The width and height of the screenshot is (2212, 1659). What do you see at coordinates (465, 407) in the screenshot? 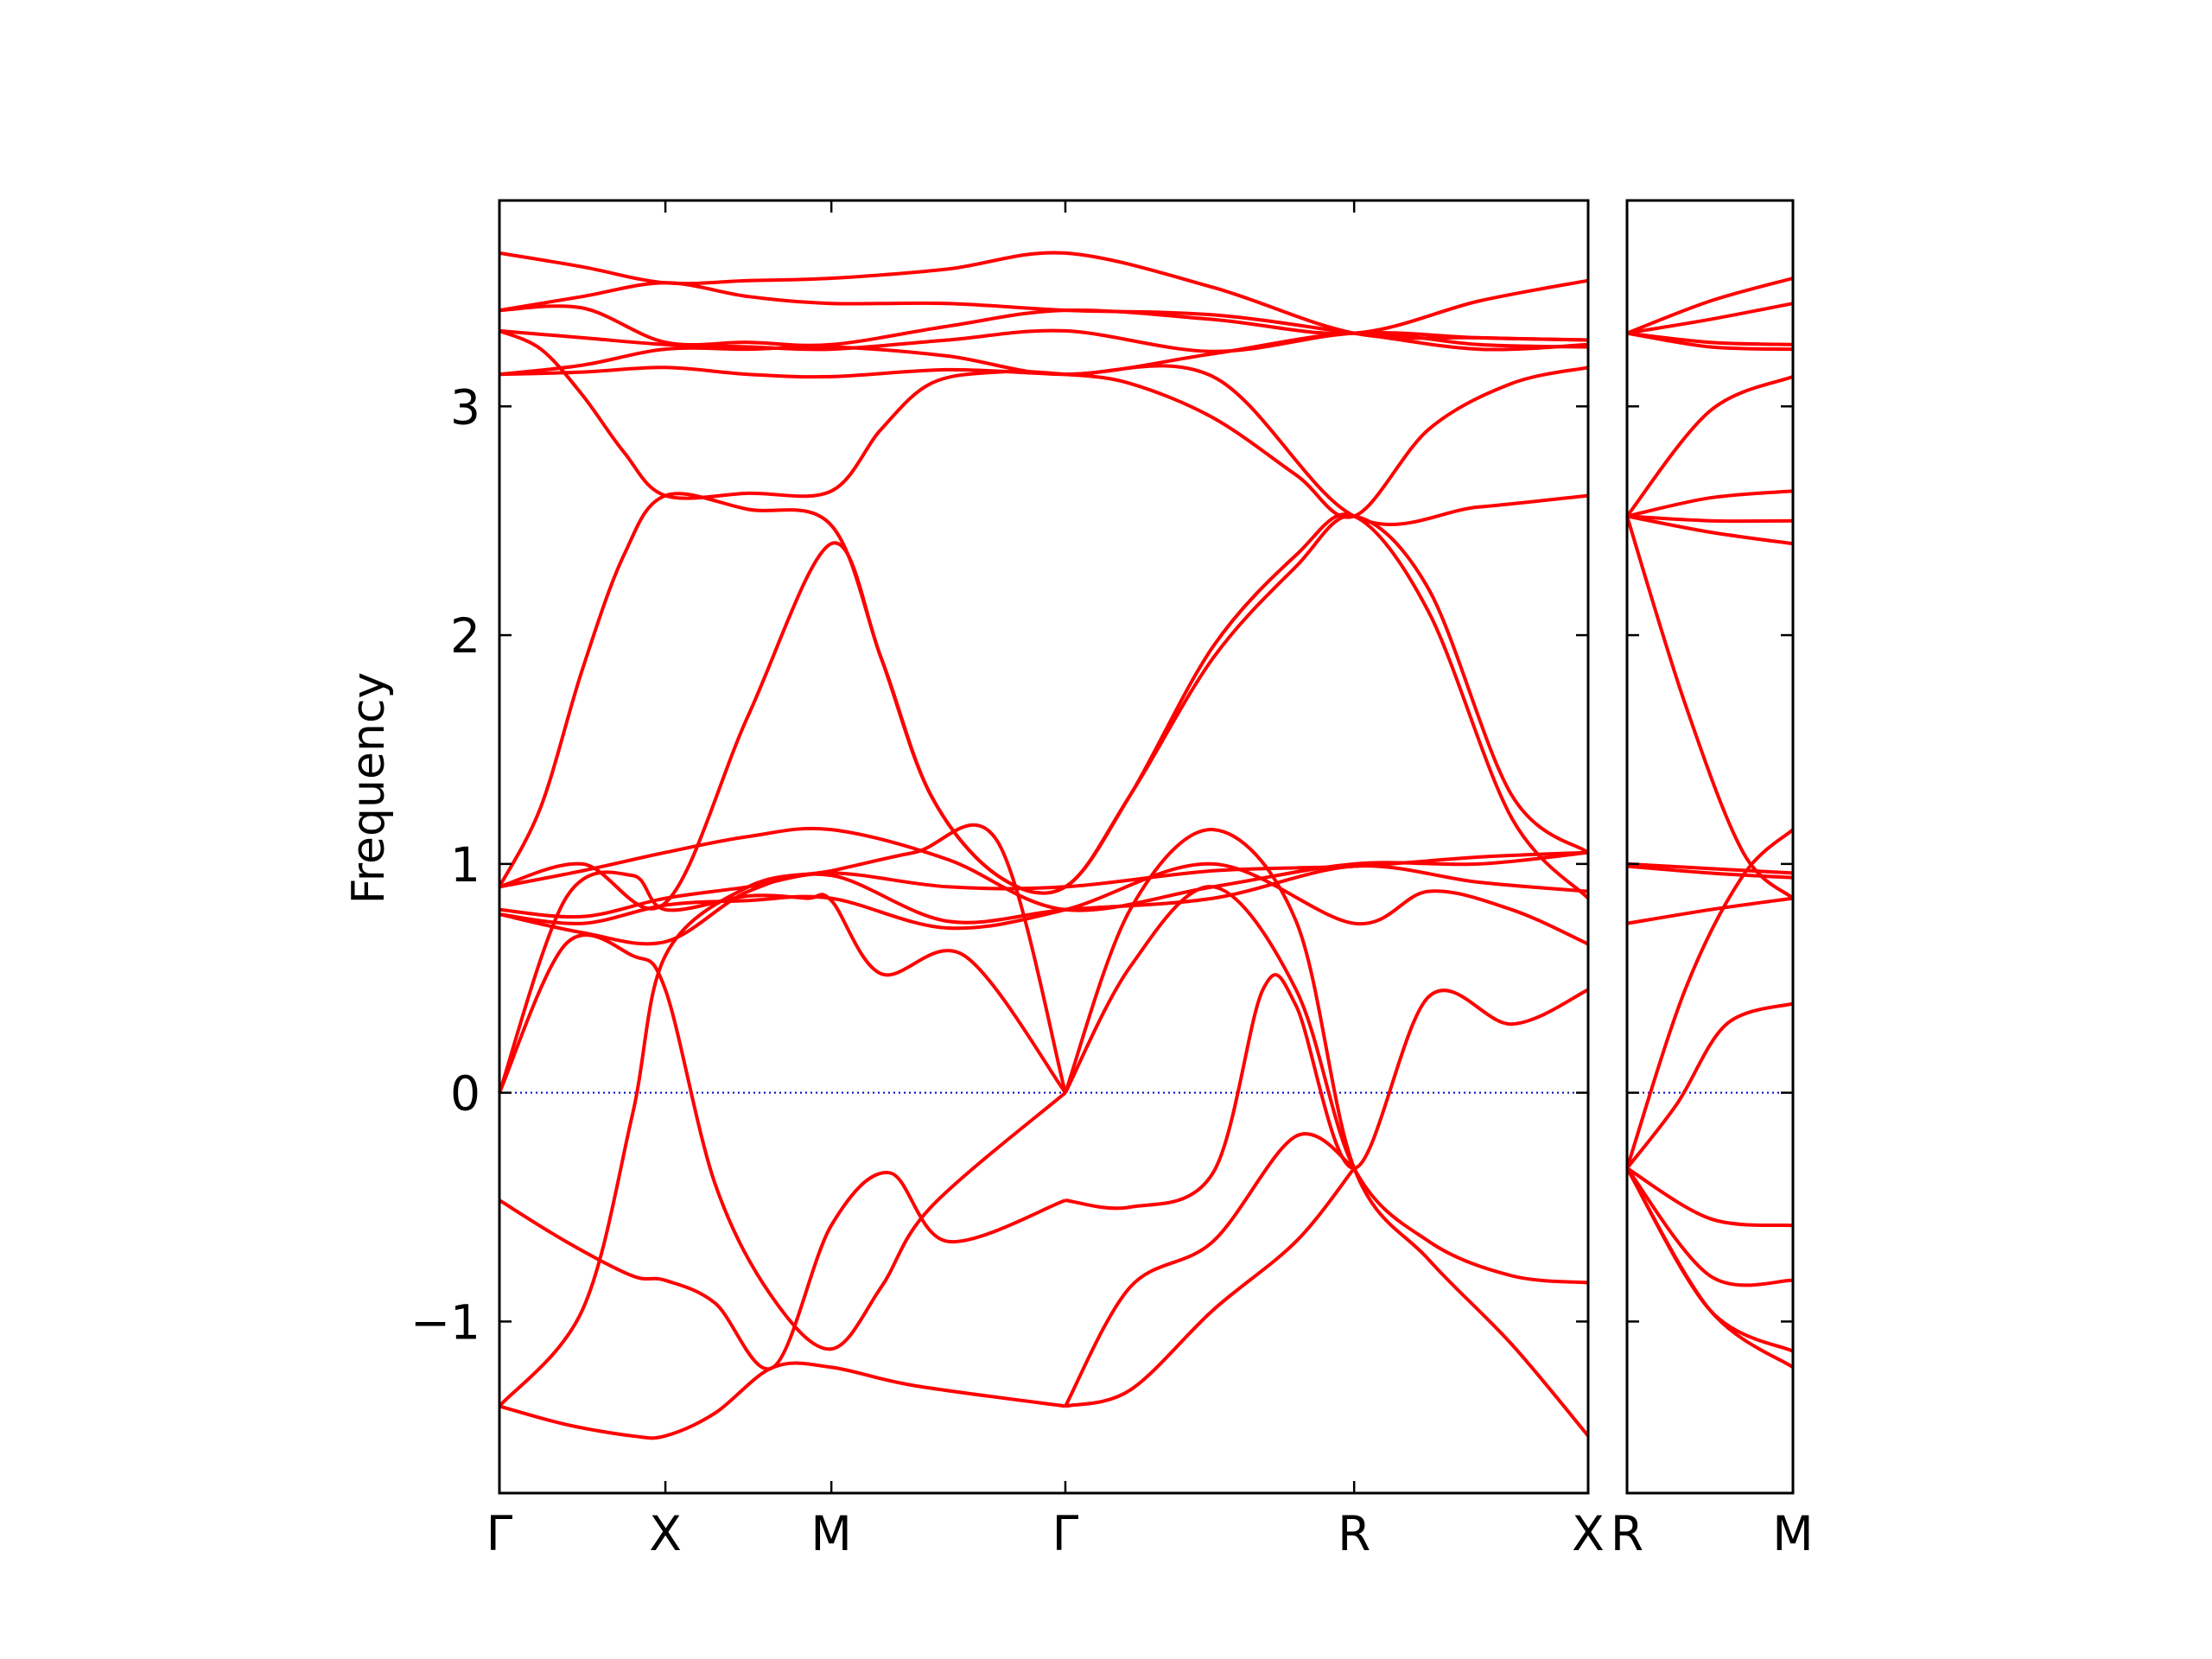
I see `y-tick-label: 3` at bounding box center [465, 407].